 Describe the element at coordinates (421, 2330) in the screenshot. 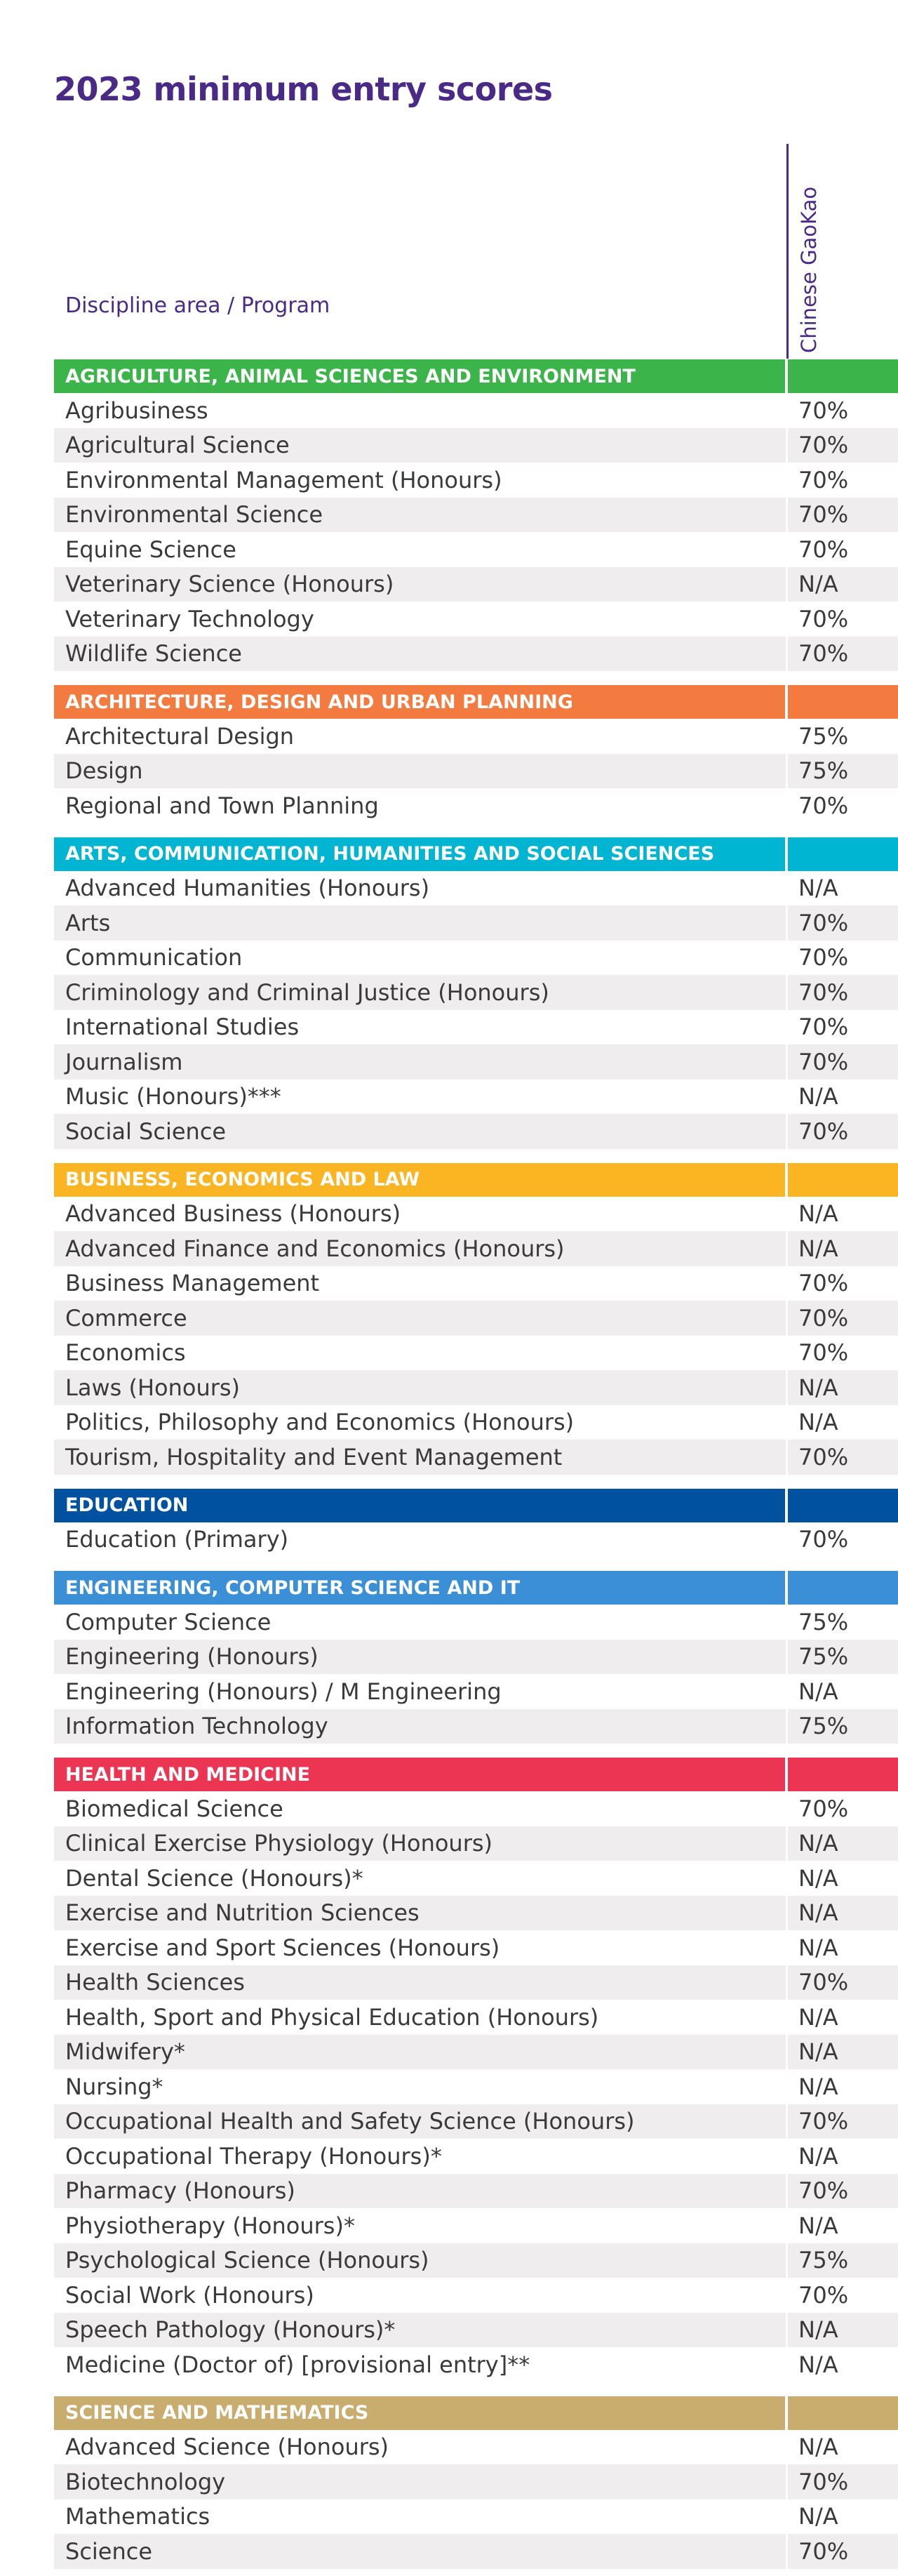

I see `program-name: Speech Pathology (Honours)*` at that location.